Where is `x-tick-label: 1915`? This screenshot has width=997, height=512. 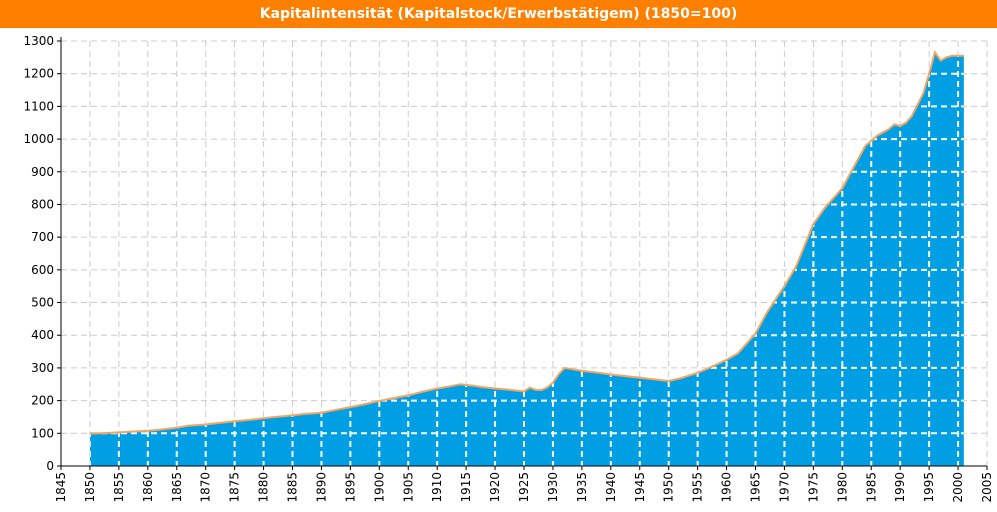 x-tick-label: 1915 is located at coordinates (466, 487).